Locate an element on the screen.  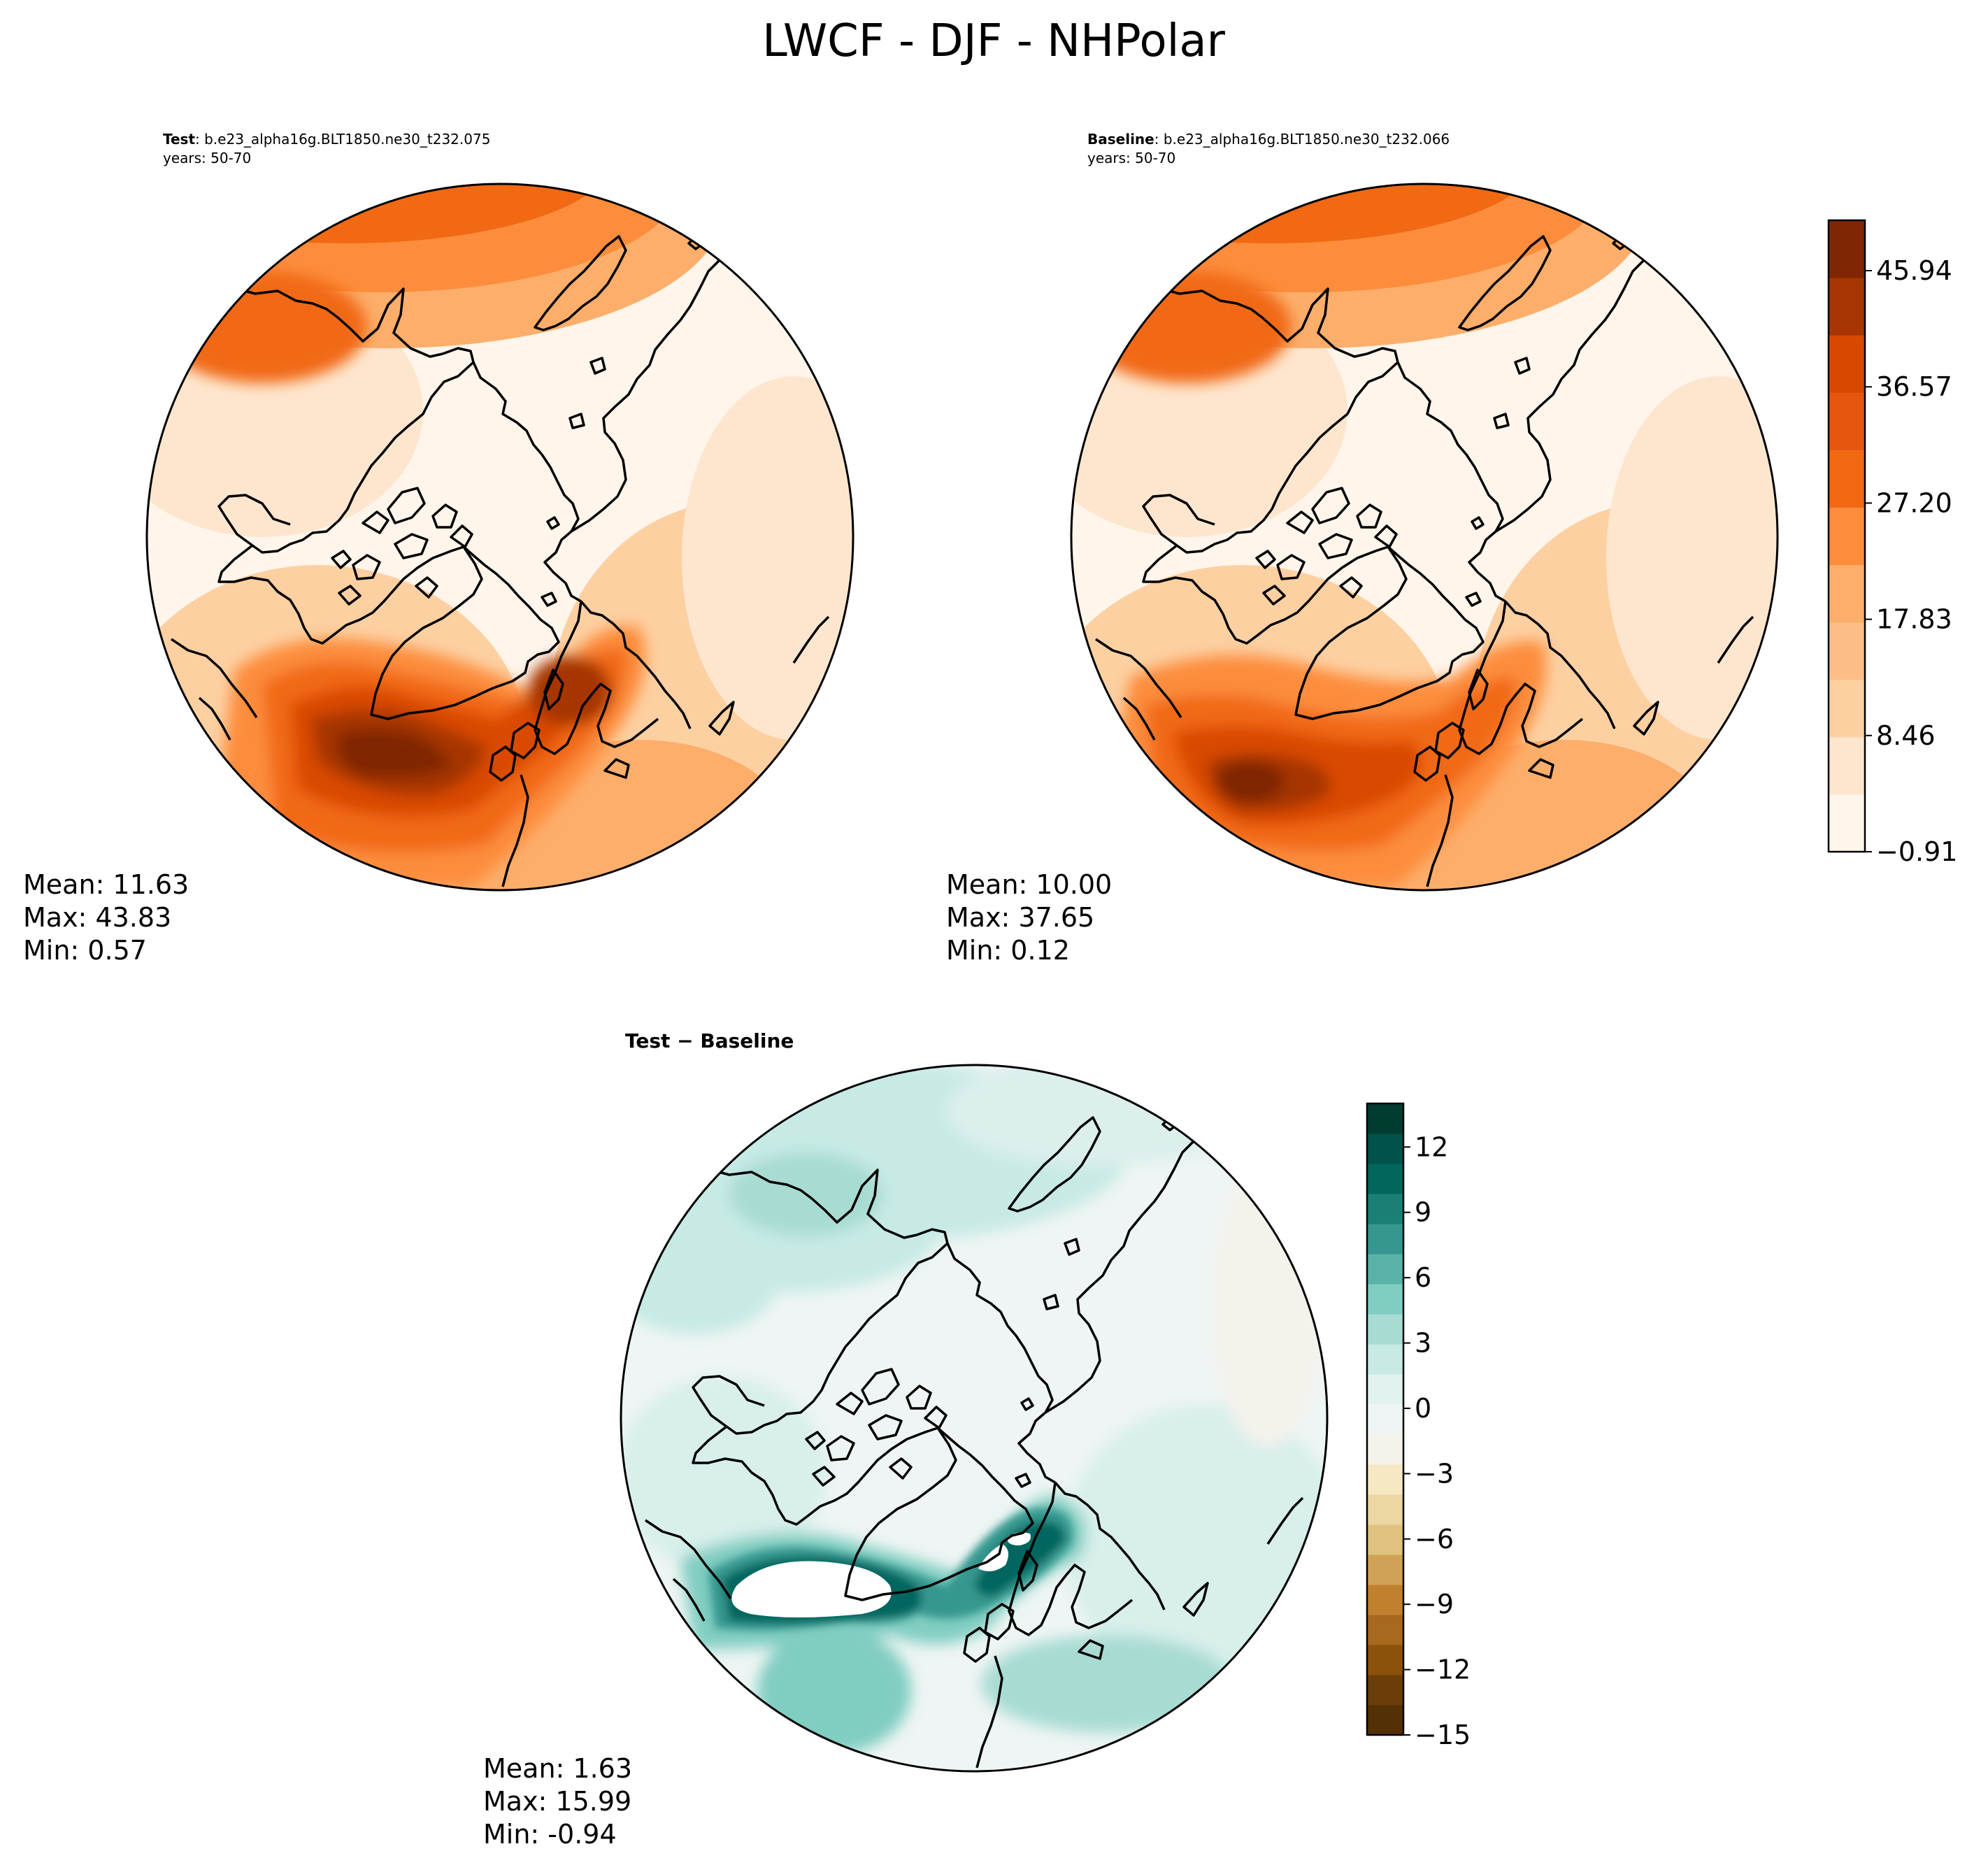
test-min: Min: 0.57 is located at coordinates (85, 950).